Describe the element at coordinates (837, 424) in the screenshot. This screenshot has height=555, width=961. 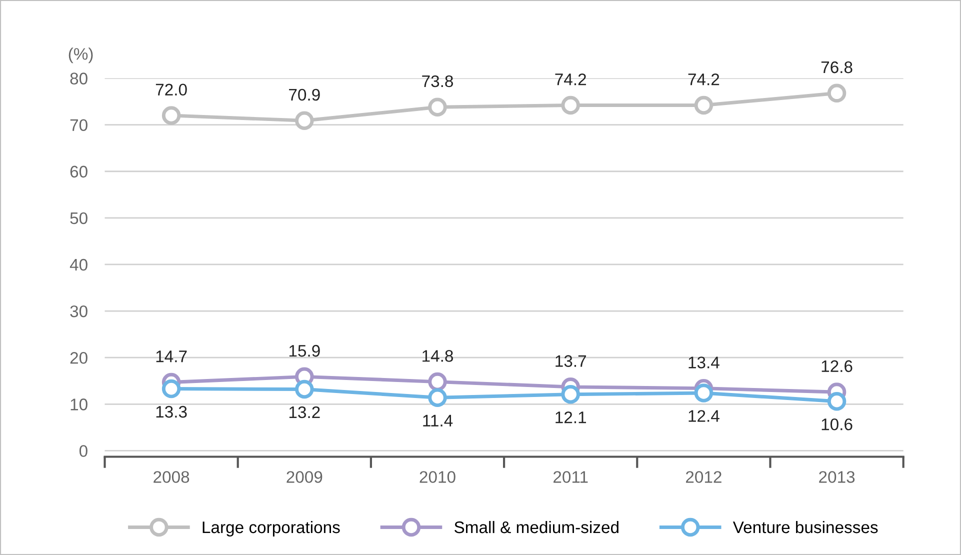
I see `data-label: 10.6` at that location.